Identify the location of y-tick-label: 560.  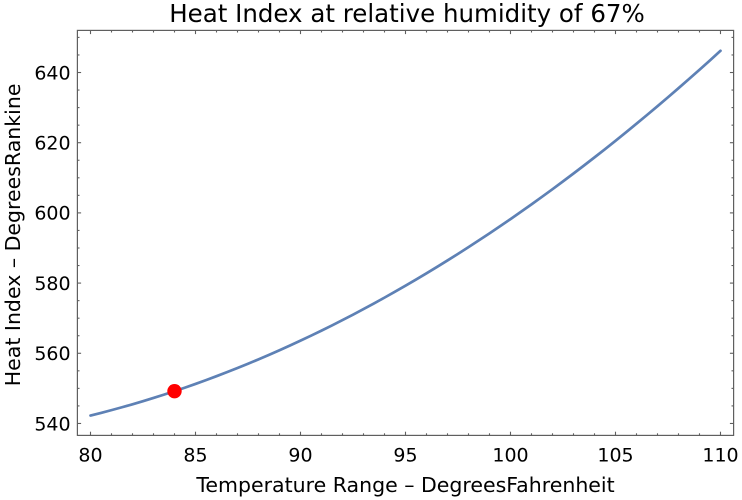
(52, 354).